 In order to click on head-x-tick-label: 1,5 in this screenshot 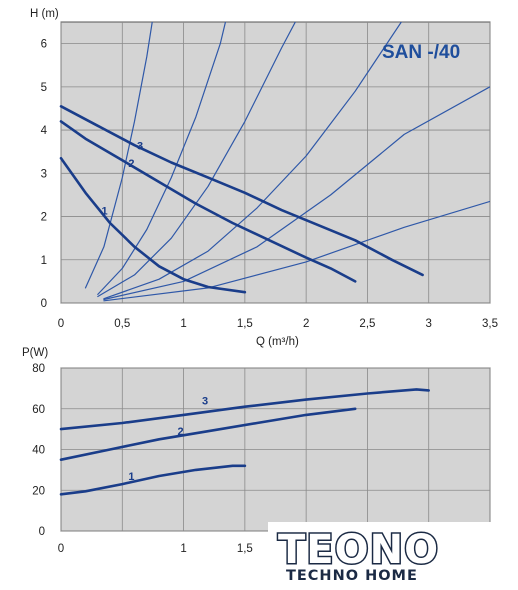, I will do `click(245, 324)`.